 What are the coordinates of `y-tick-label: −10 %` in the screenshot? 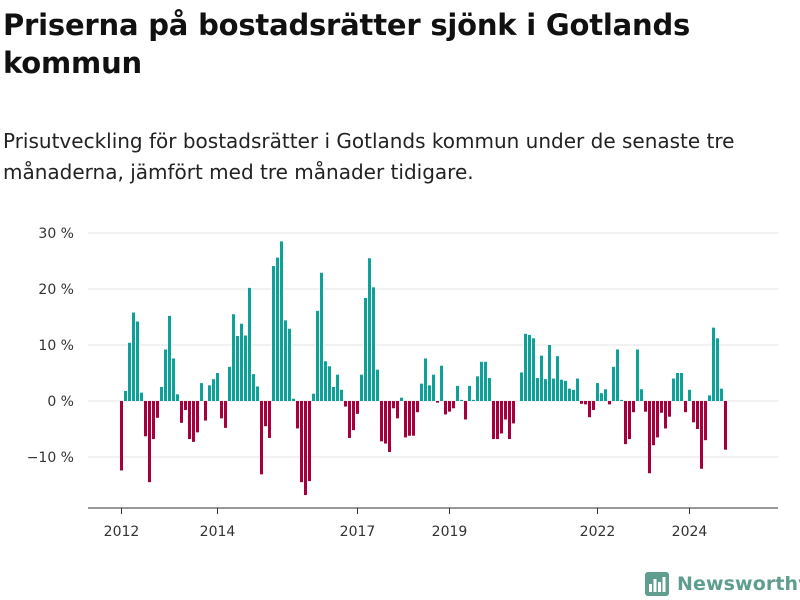 It's located at (50, 458).